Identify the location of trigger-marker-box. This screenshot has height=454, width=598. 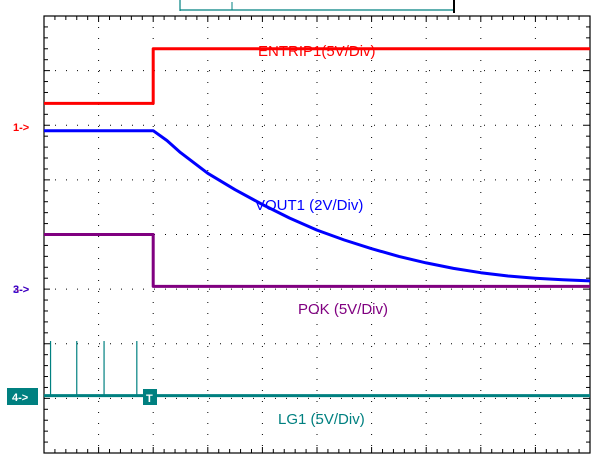
(150, 397).